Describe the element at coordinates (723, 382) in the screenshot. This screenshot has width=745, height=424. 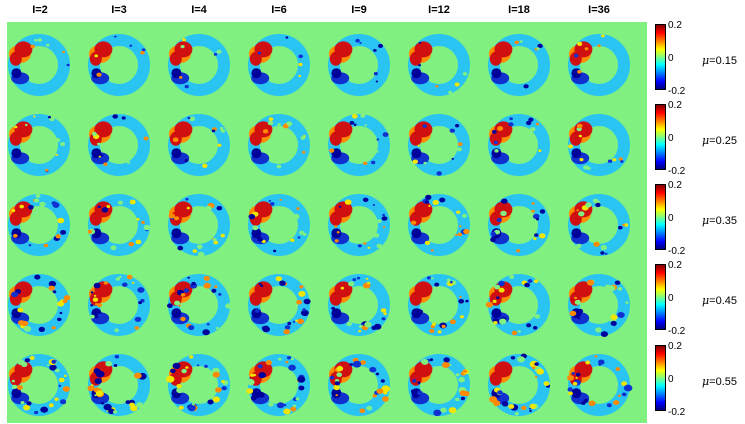
I see `mu-value: =0.55` at that location.